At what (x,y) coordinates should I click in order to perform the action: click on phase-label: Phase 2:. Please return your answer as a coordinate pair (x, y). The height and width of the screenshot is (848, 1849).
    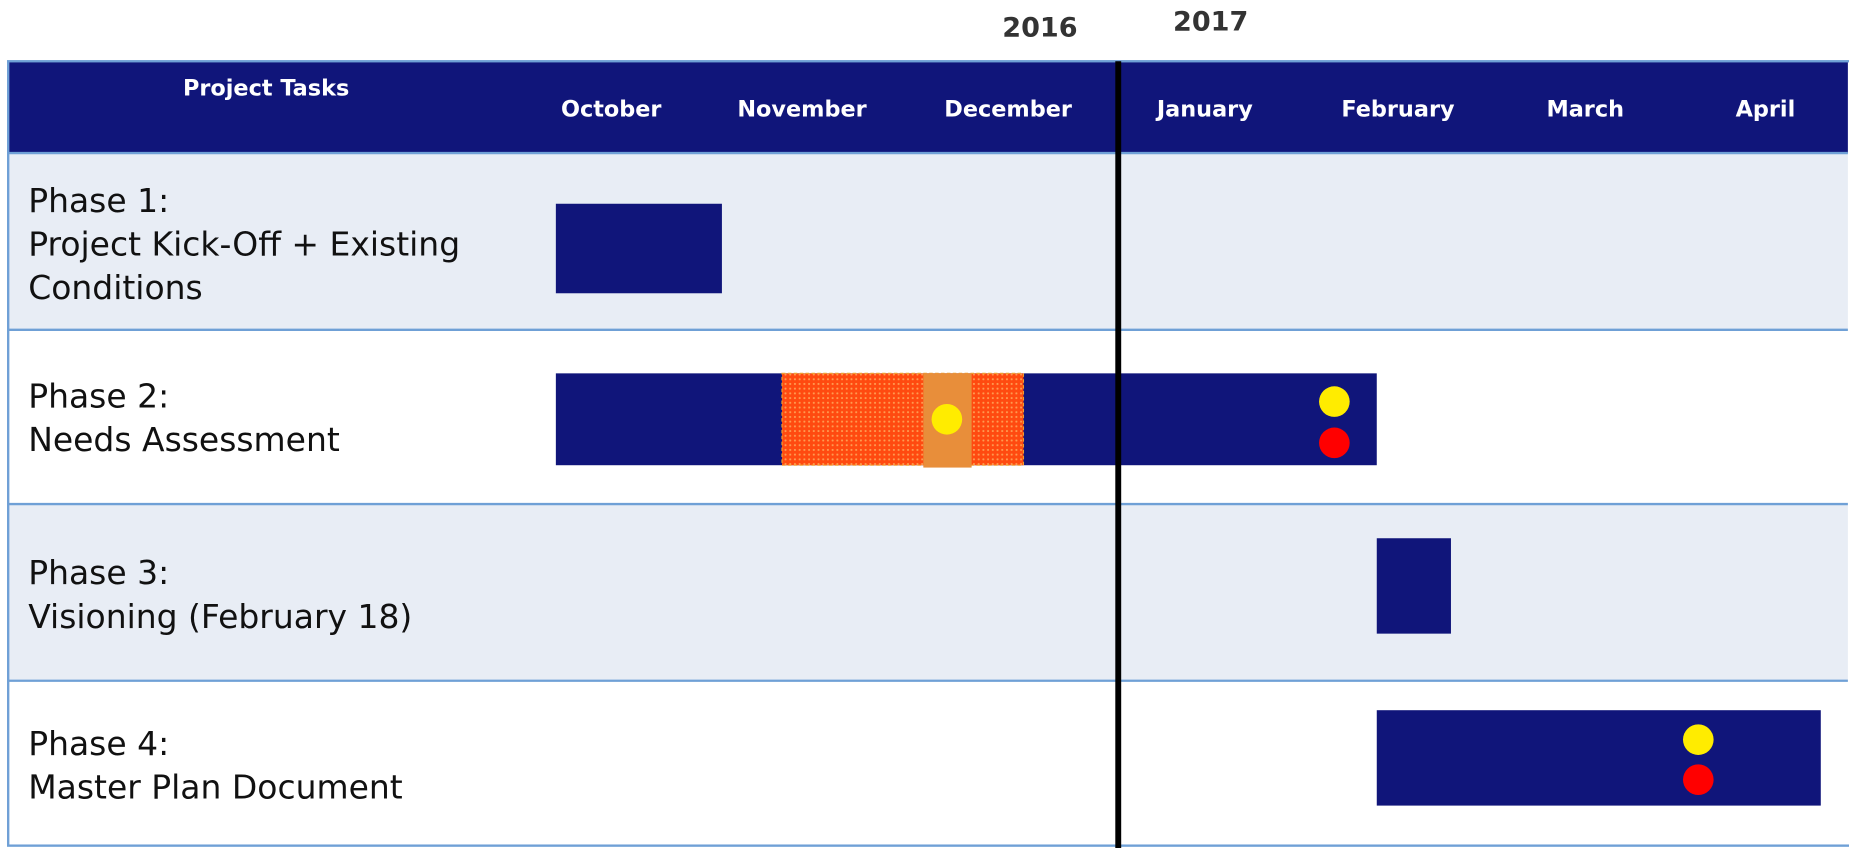
    Looking at the image, I should click on (98, 396).